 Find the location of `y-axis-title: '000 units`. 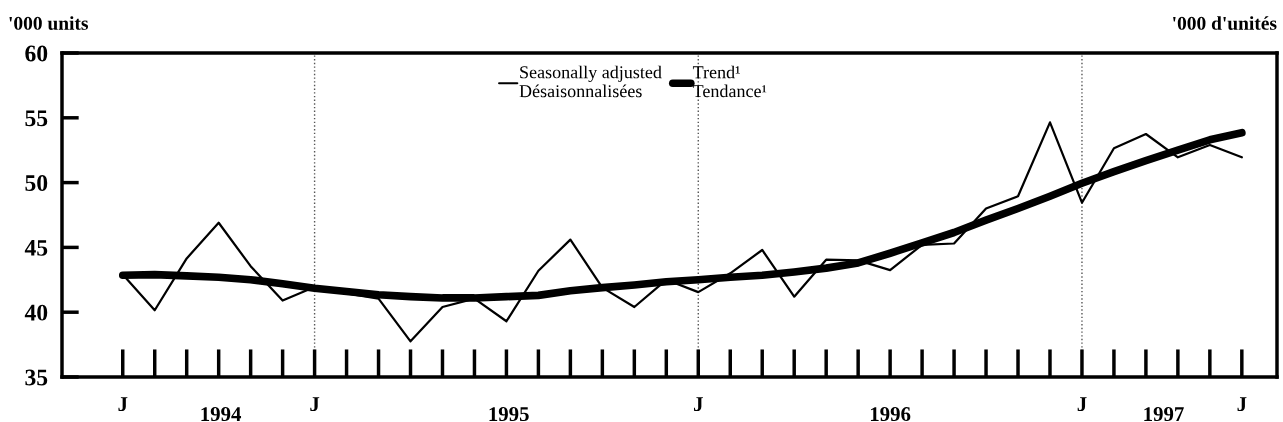

y-axis-title: '000 units is located at coordinates (49, 23).